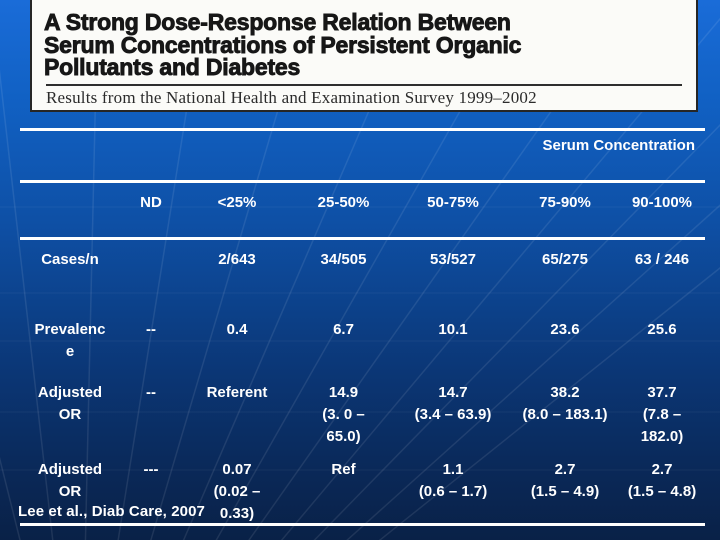 The image size is (720, 540). What do you see at coordinates (565, 259) in the screenshot?
I see `table-cell: 65/275` at bounding box center [565, 259].